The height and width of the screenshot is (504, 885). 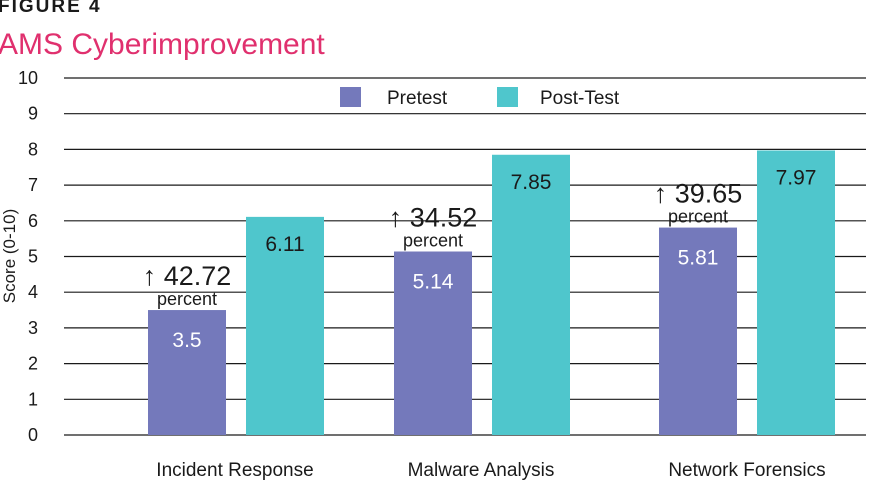 I want to click on data-label: 3.5, so click(x=186, y=340).